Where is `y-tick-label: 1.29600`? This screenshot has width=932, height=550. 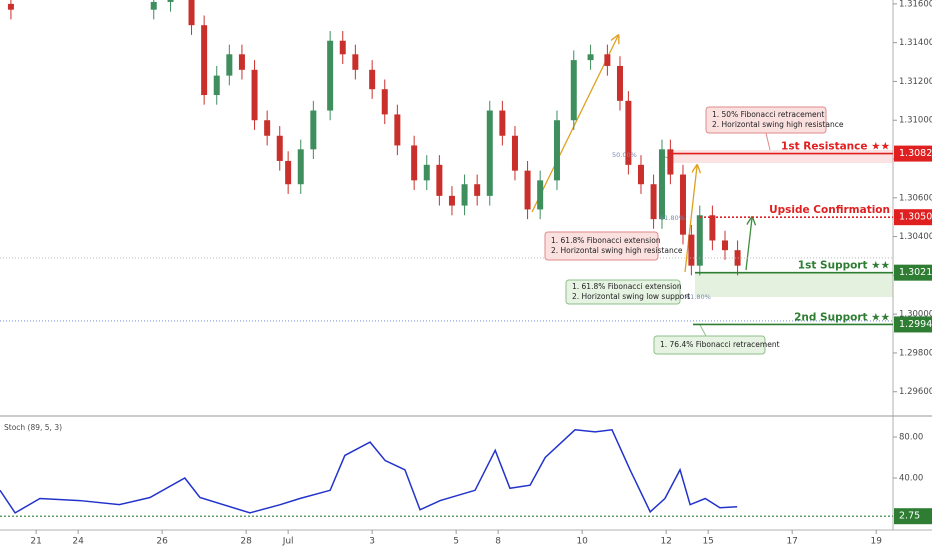 y-tick-label: 1.29600 is located at coordinates (915, 392).